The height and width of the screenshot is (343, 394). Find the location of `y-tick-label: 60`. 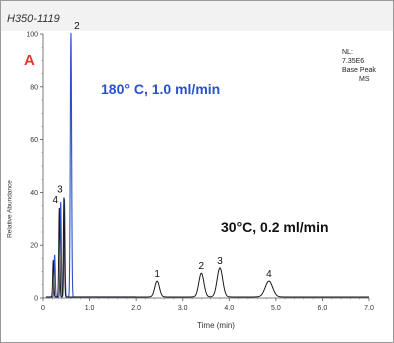

y-tick-label: 60 is located at coordinates (34, 140).